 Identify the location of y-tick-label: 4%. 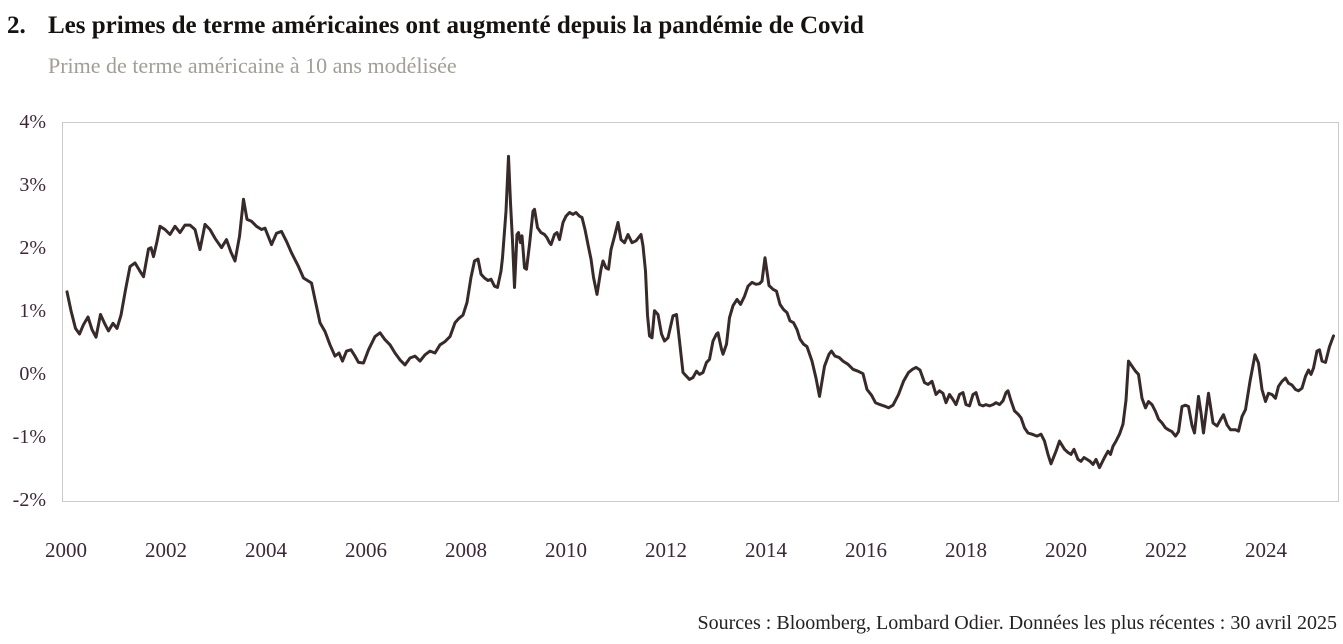
(32, 122).